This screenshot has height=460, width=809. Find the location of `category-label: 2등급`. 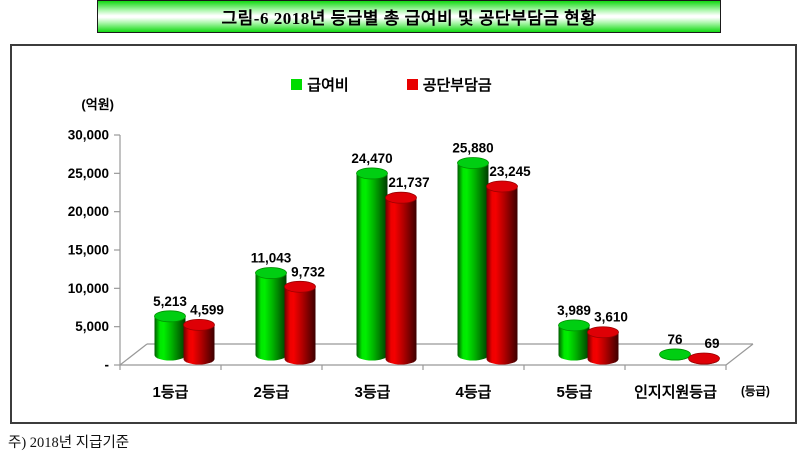

category-label: 2등급 is located at coordinates (272, 392).